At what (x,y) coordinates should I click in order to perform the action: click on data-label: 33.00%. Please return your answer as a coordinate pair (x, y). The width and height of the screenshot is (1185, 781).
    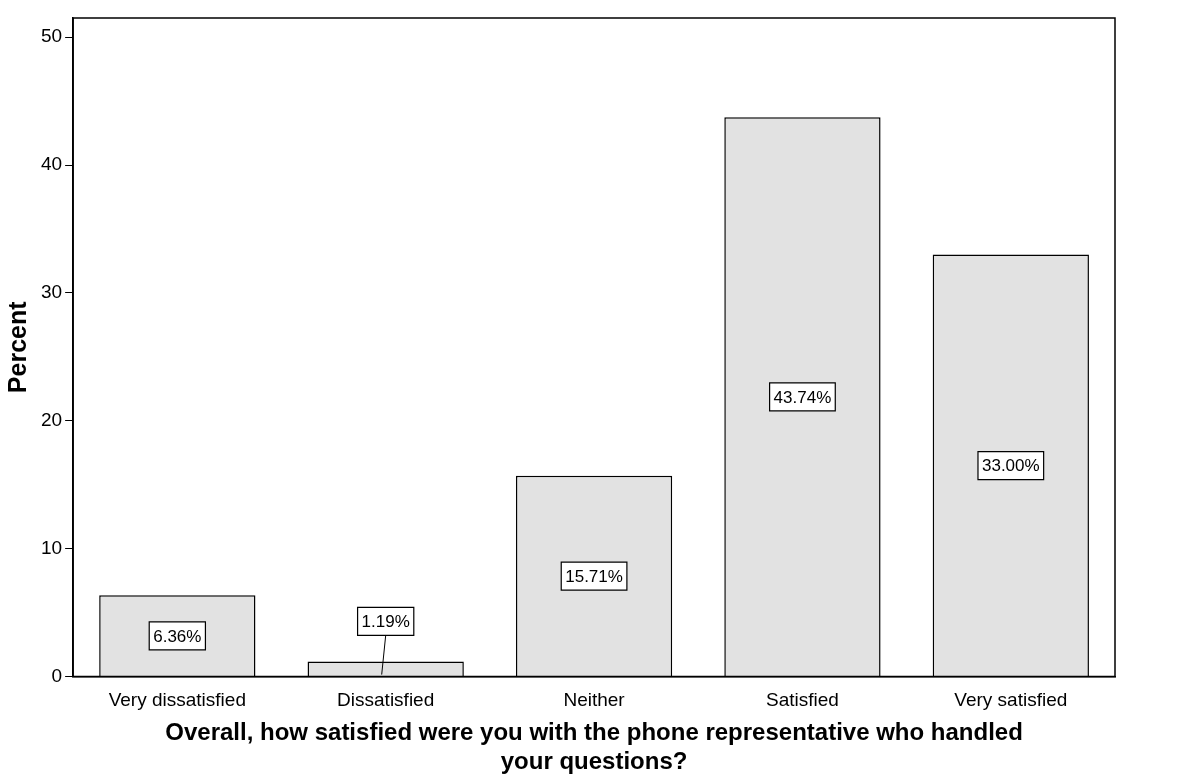
    Looking at the image, I should click on (1010, 466).